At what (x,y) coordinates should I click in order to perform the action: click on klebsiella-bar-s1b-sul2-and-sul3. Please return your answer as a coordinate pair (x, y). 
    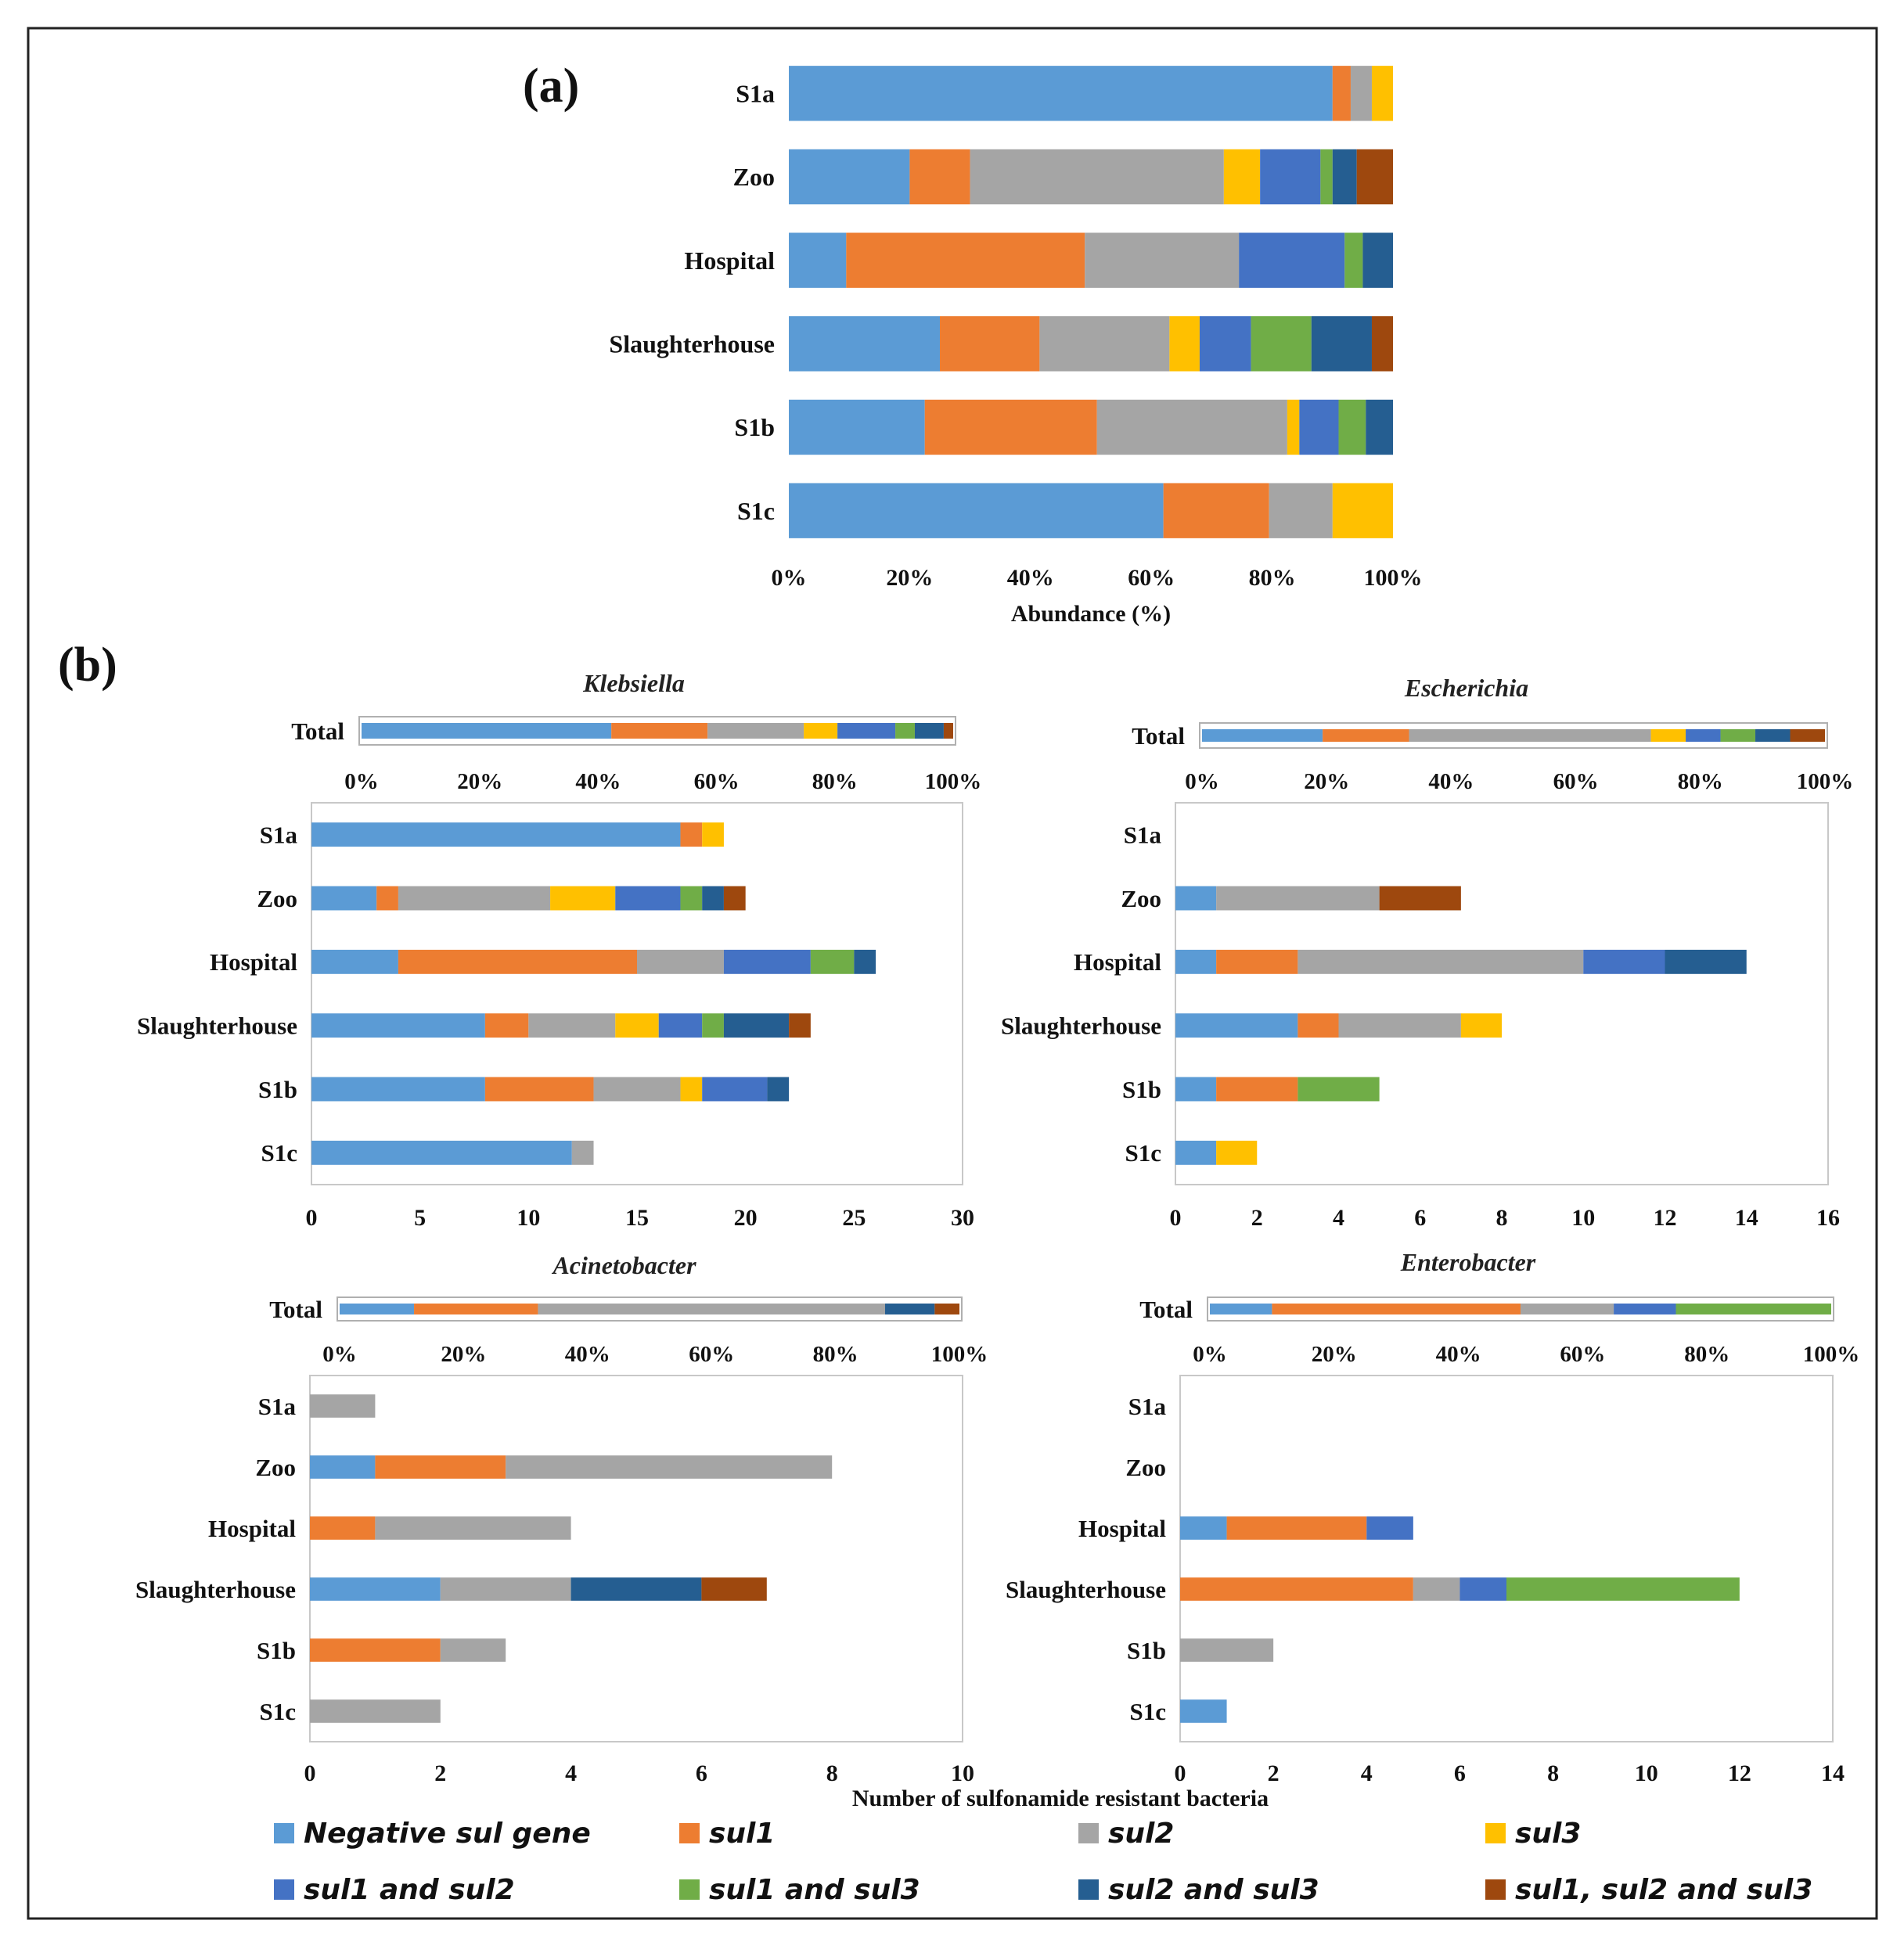
    Looking at the image, I should click on (778, 1089).